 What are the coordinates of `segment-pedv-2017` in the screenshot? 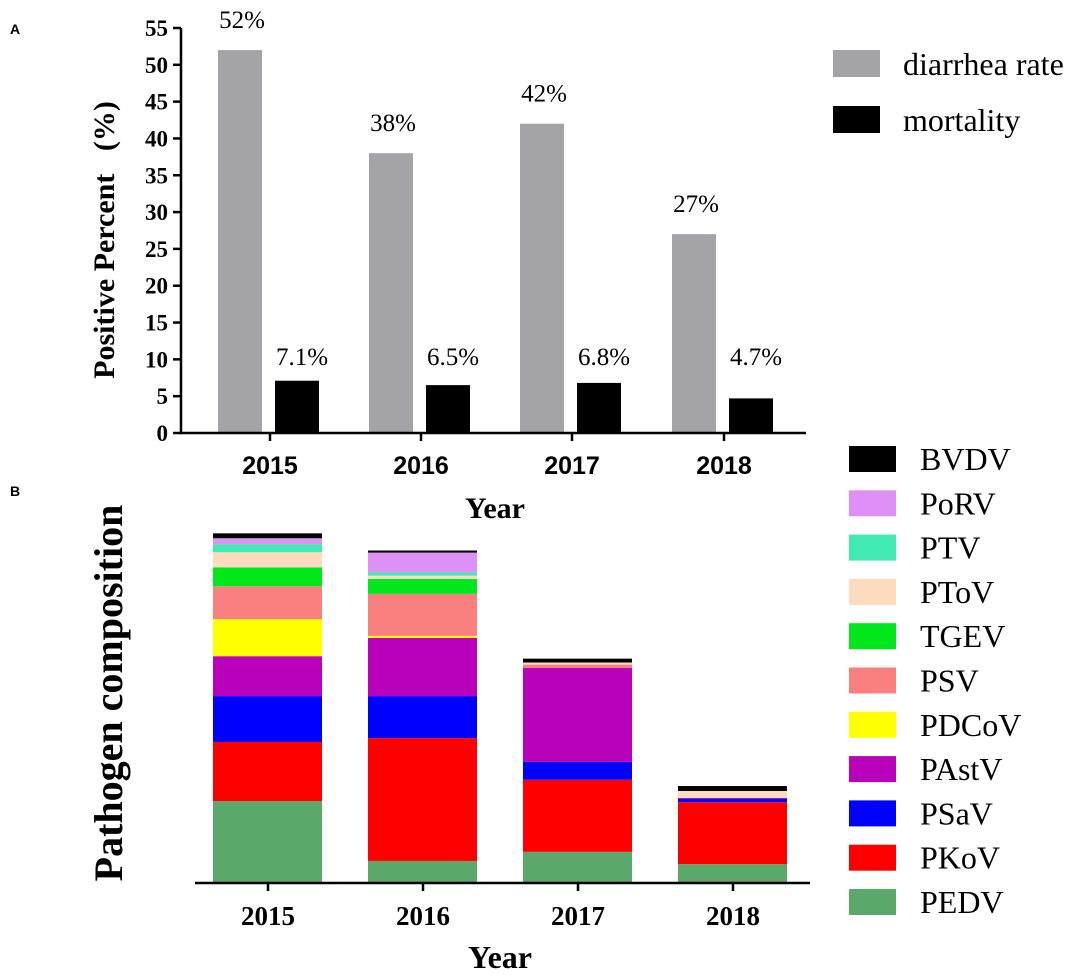 It's located at (577, 867).